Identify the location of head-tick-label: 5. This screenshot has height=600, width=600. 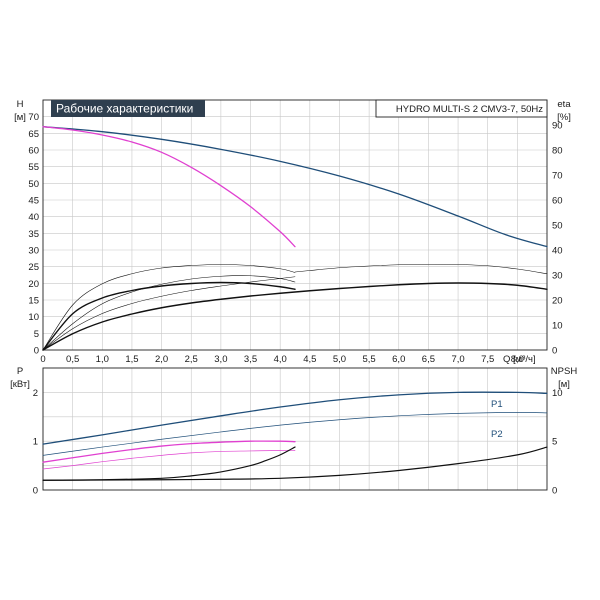
(36, 334).